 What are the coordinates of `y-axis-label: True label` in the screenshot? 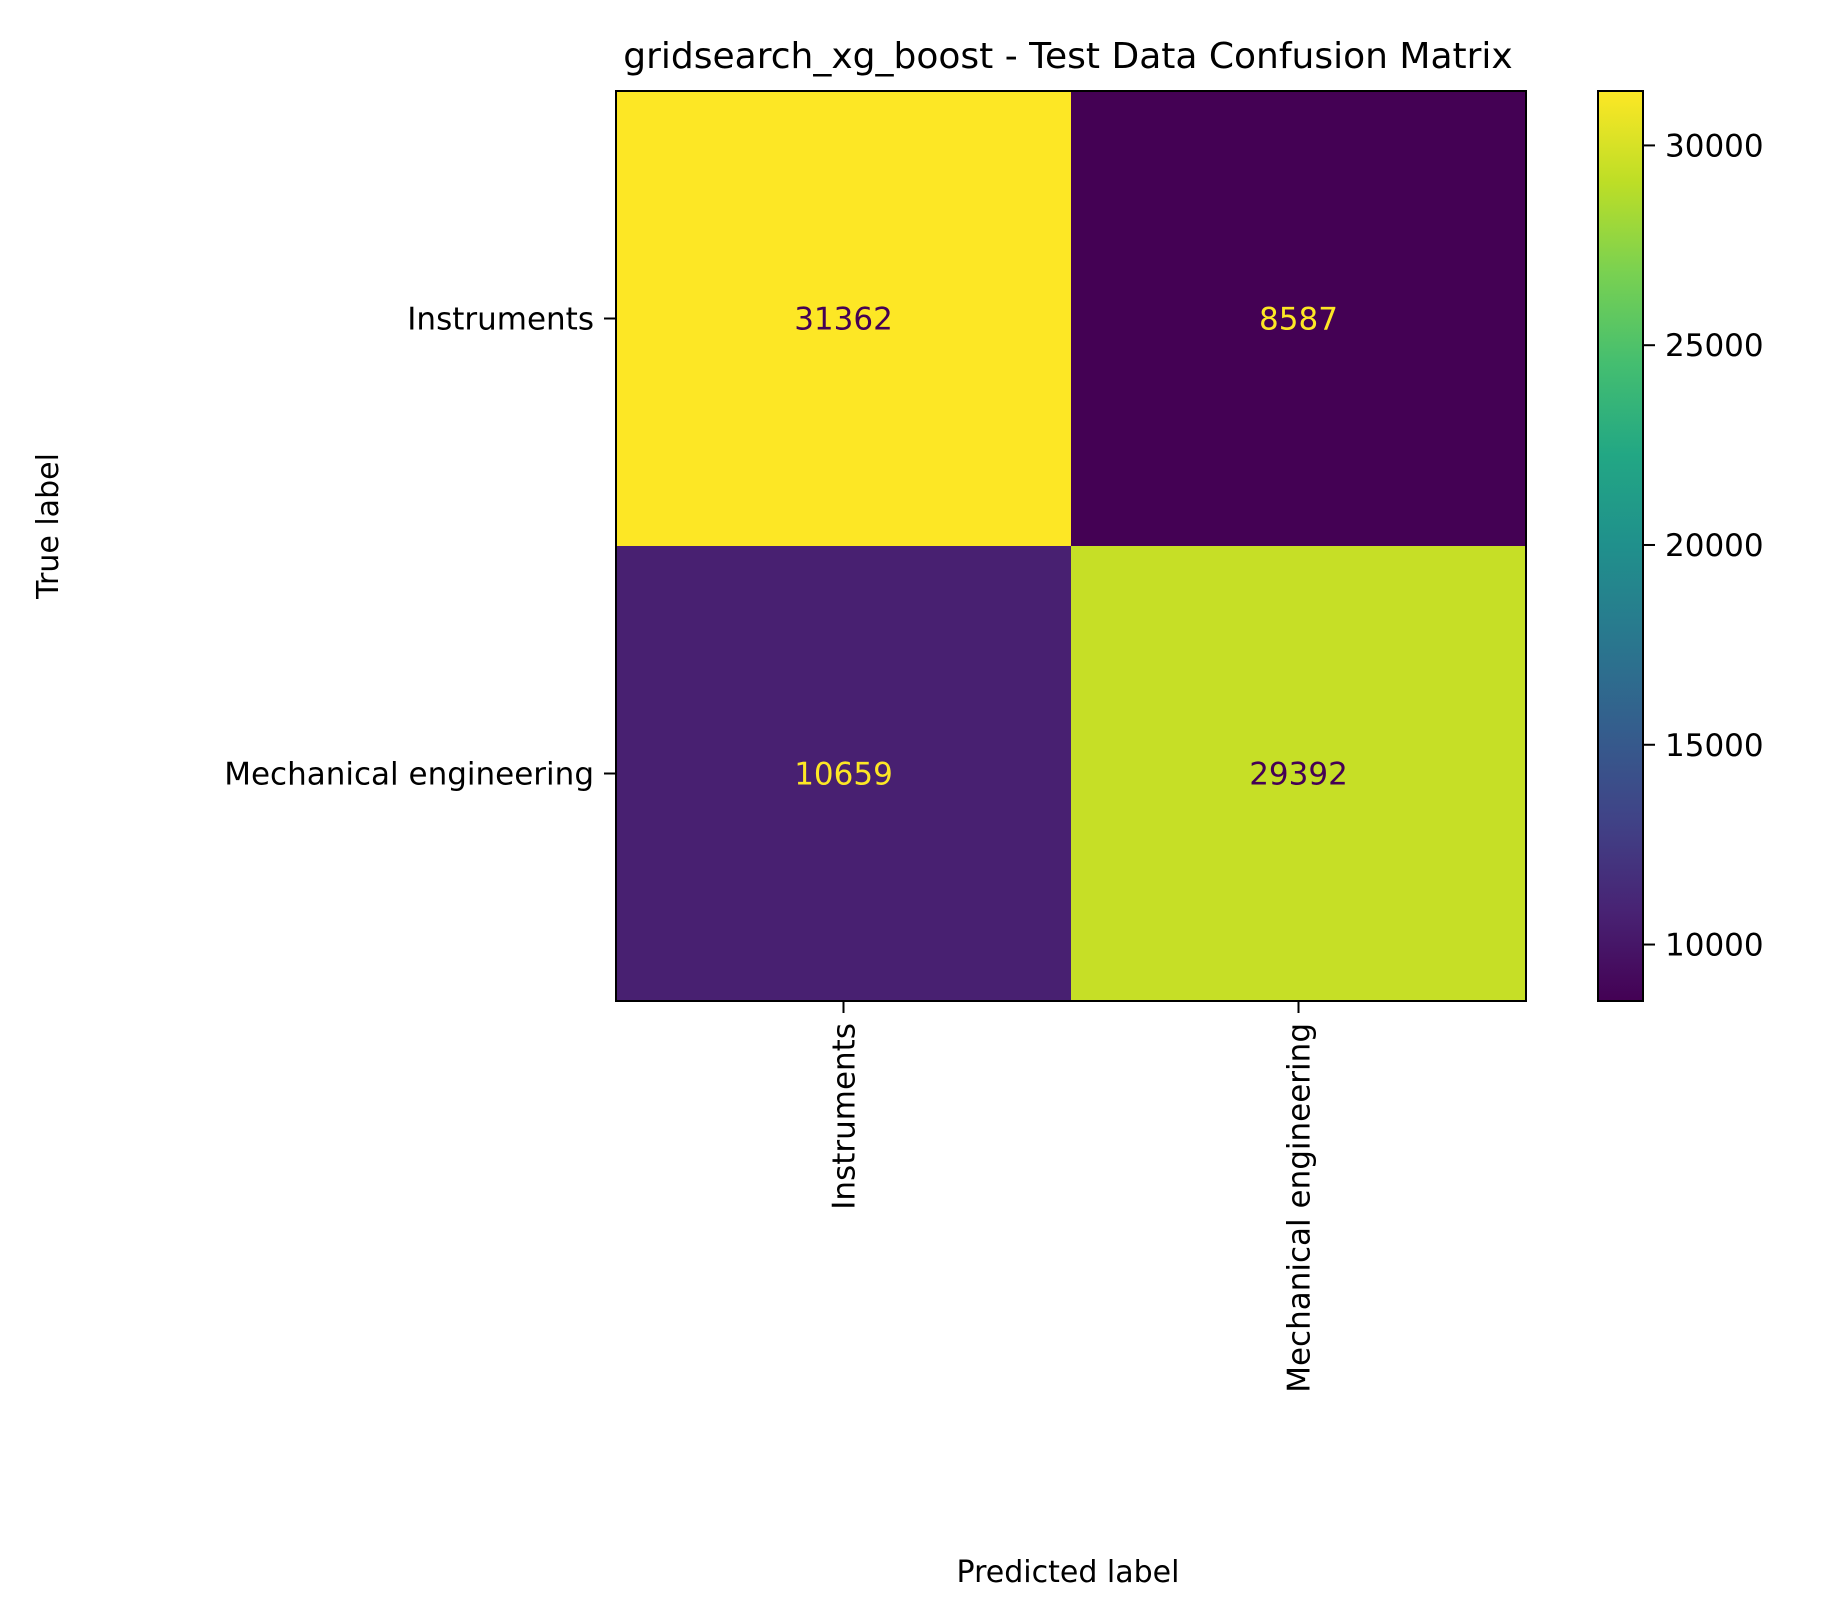 It's located at (48, 526).